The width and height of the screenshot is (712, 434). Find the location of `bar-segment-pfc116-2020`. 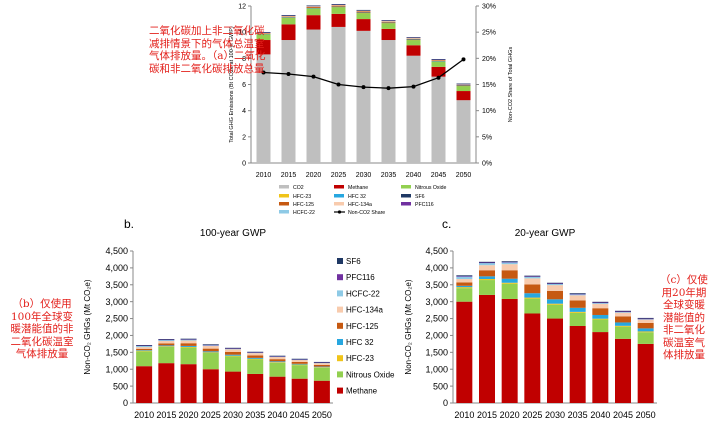

bar-segment-pfc116-2020 is located at coordinates (509, 262).